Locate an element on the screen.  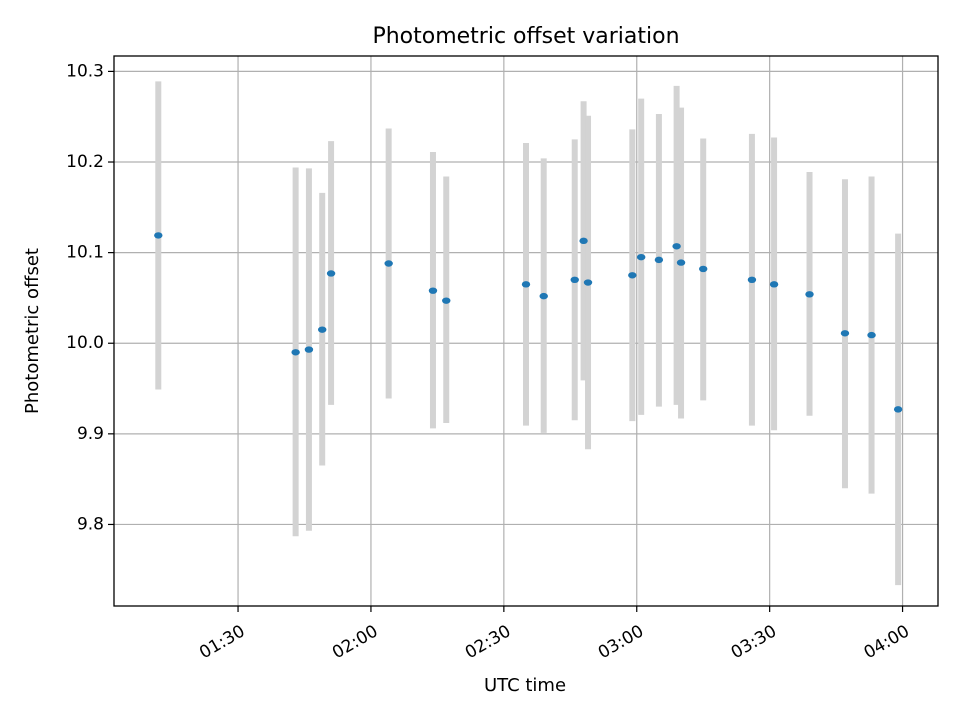
y-tick-label: 10.1 is located at coordinates (85, 253).